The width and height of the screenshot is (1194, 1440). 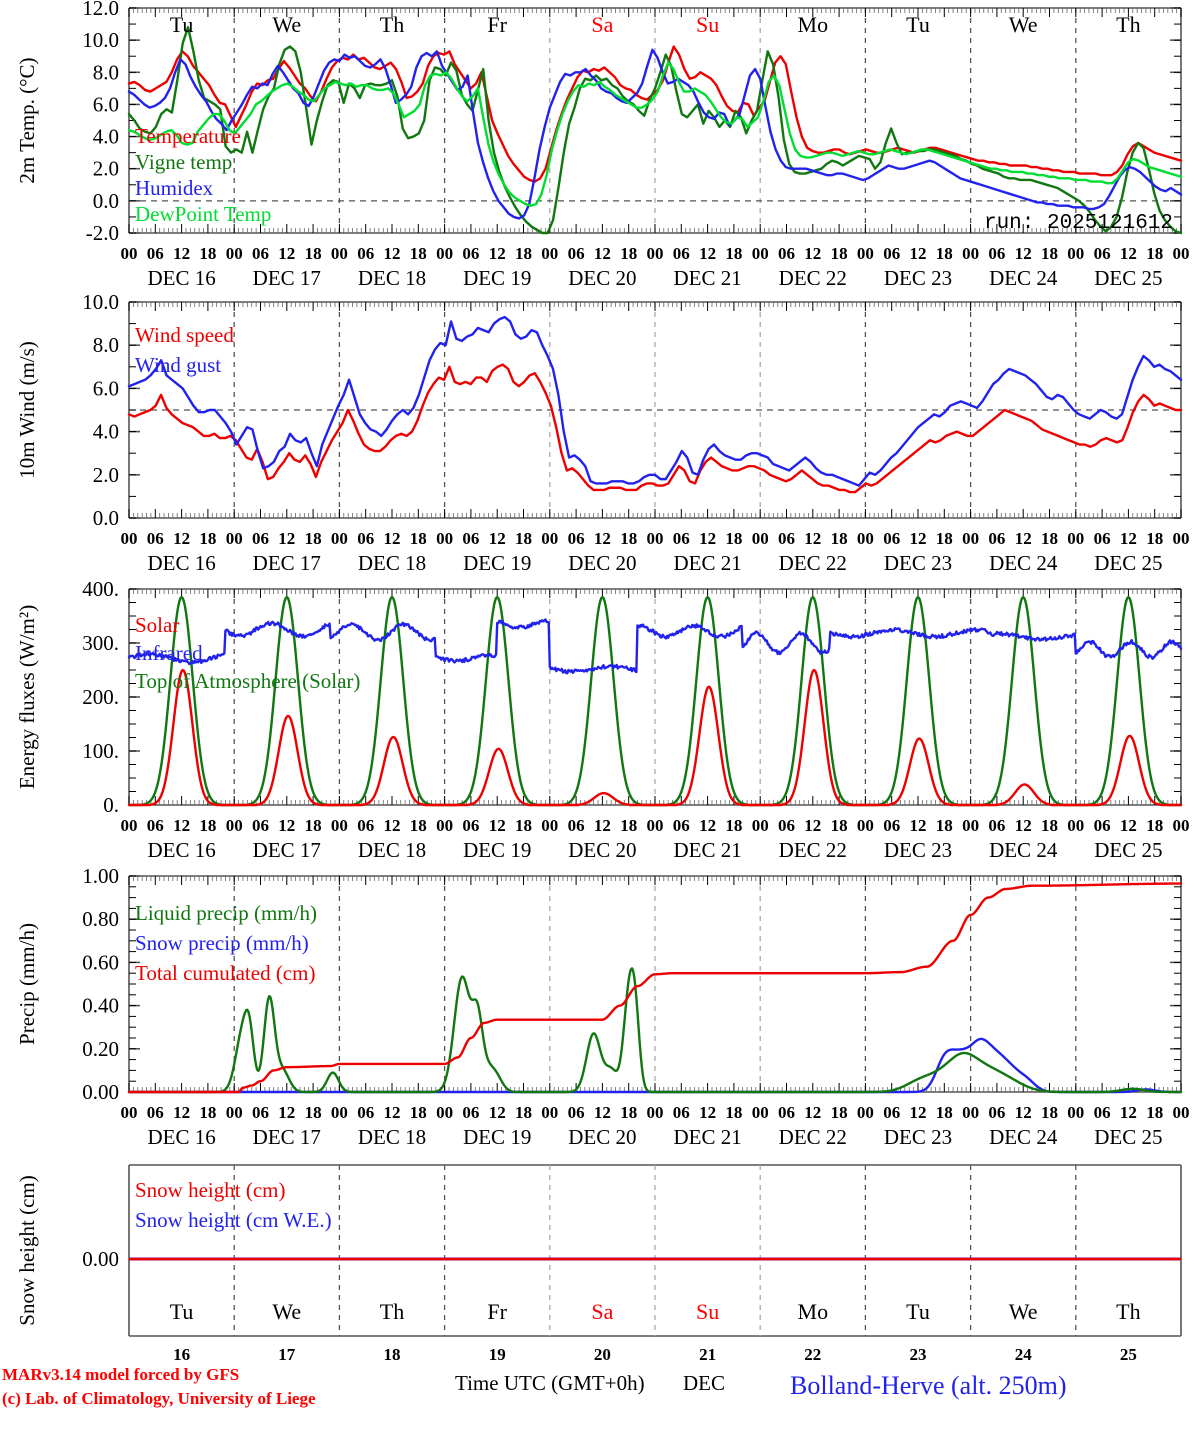 What do you see at coordinates (226, 913) in the screenshot?
I see `legend-item-liquid-precip-mm-h-: Liquid precip (mm/h)` at bounding box center [226, 913].